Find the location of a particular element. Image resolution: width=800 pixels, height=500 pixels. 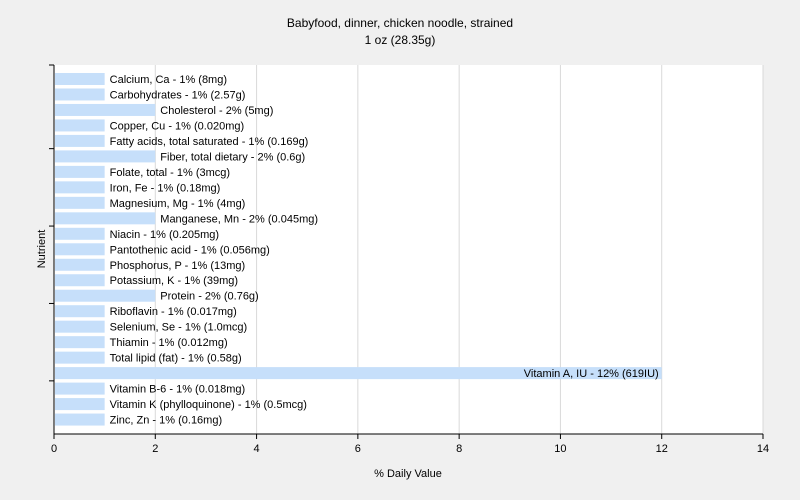

x-tick-label: 4 is located at coordinates (257, 449).